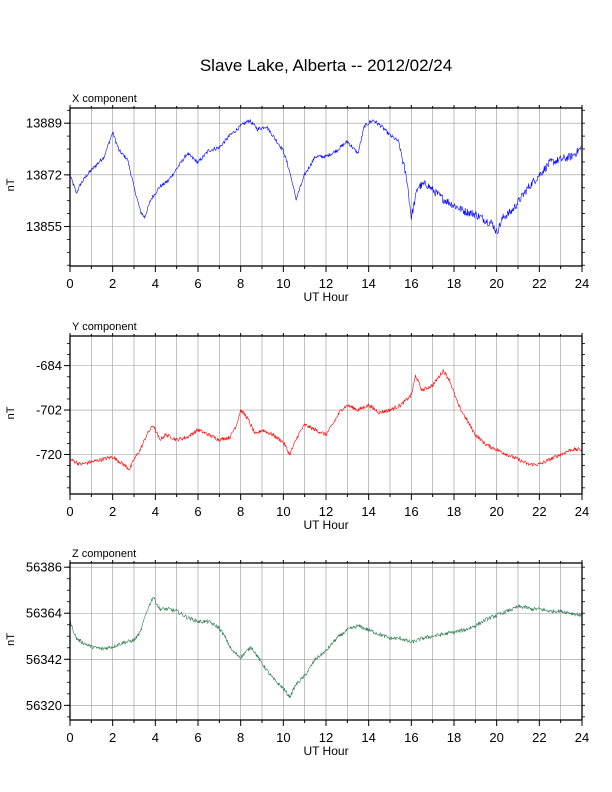 The height and width of the screenshot is (792, 612). I want to click on y-tick-label: 13889, so click(44, 123).